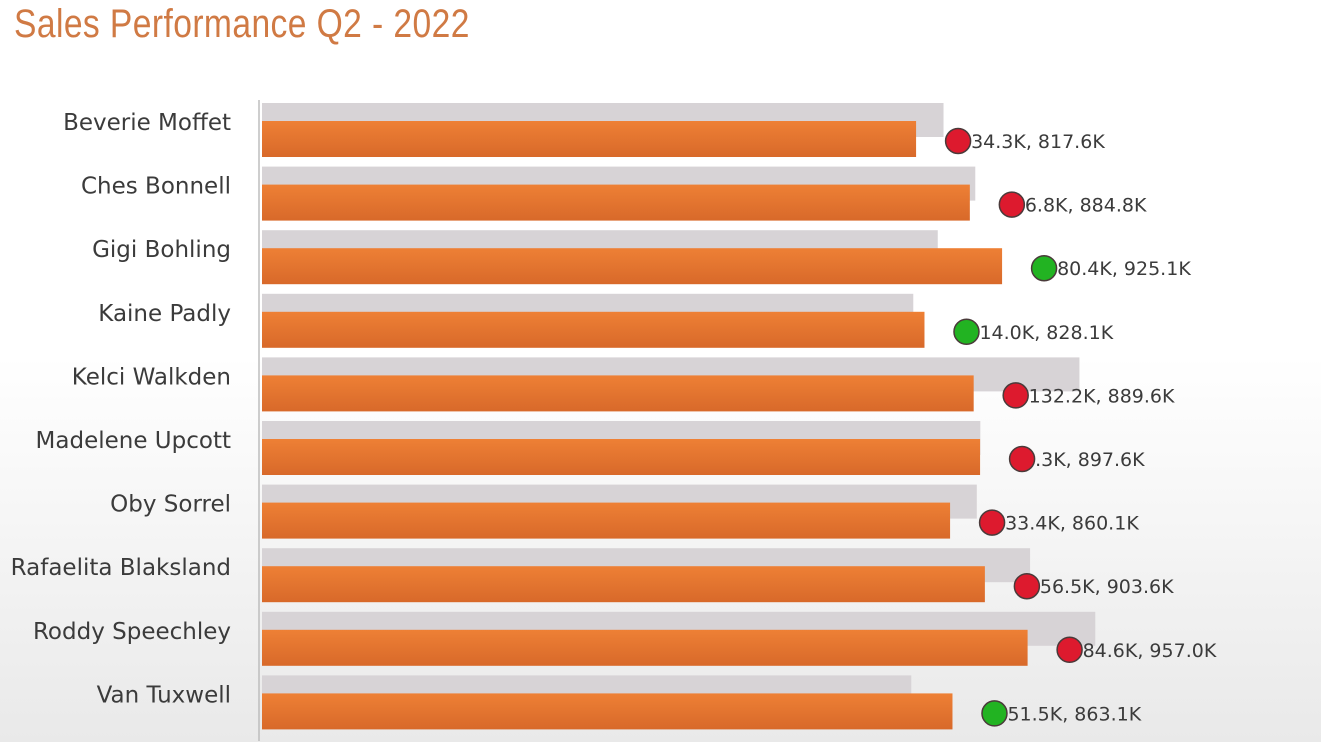  What do you see at coordinates (1102, 396) in the screenshot?
I see `data-label: 132.2K, 889.6K` at bounding box center [1102, 396].